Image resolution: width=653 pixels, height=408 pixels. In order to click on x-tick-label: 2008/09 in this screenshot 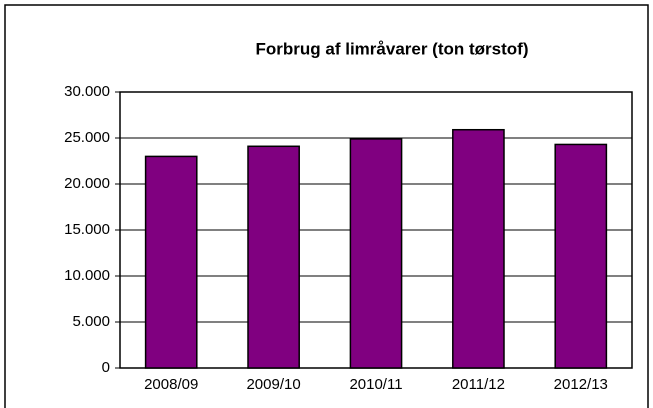, I will do `click(171, 384)`.